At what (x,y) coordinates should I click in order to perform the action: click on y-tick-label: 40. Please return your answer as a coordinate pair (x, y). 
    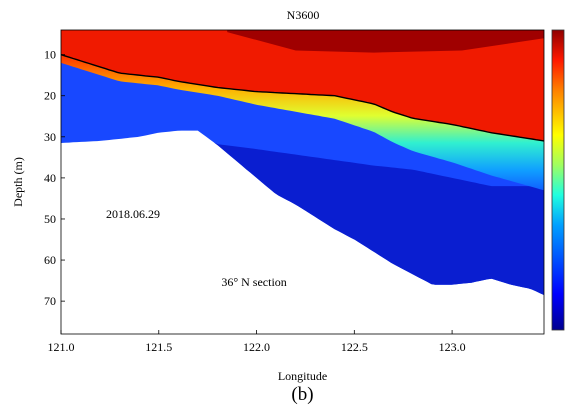
    Looking at the image, I should click on (50, 178).